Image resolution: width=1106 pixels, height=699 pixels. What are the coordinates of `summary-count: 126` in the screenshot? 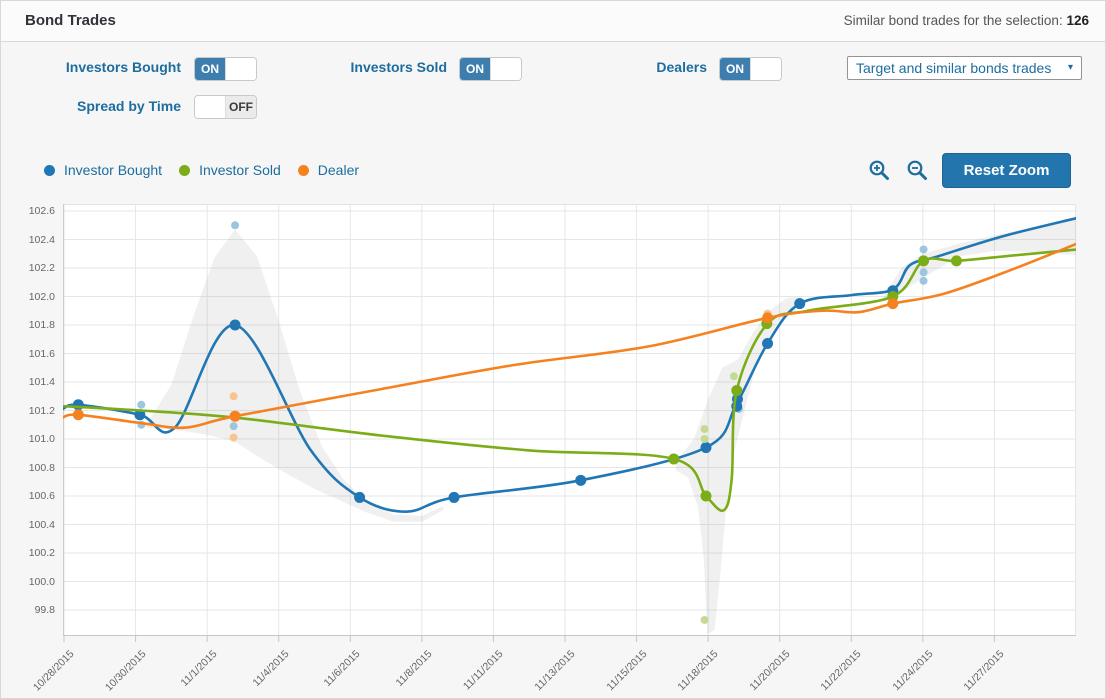 It's located at (1077, 20).